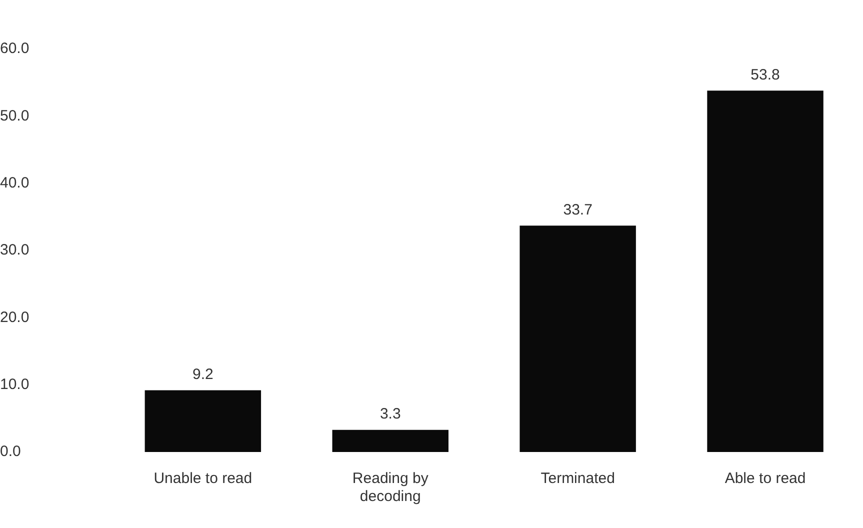  I want to click on data-label: 53.8, so click(765, 75).